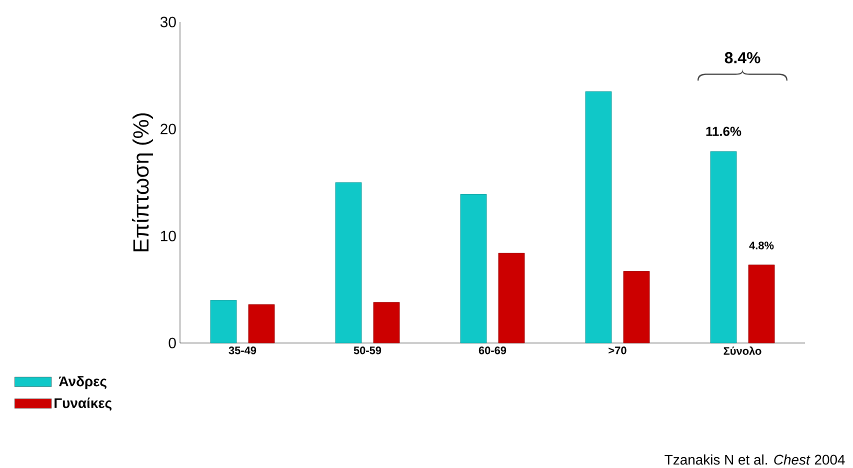  I want to click on annotation: 11.6%, so click(724, 131).